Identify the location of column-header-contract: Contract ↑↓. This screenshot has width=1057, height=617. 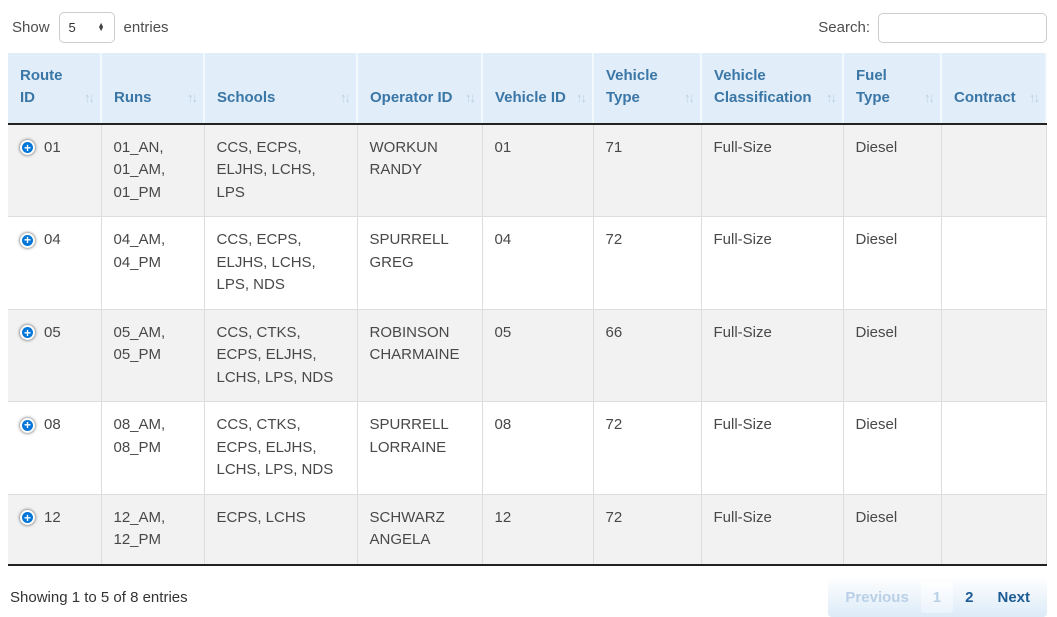
(994, 89).